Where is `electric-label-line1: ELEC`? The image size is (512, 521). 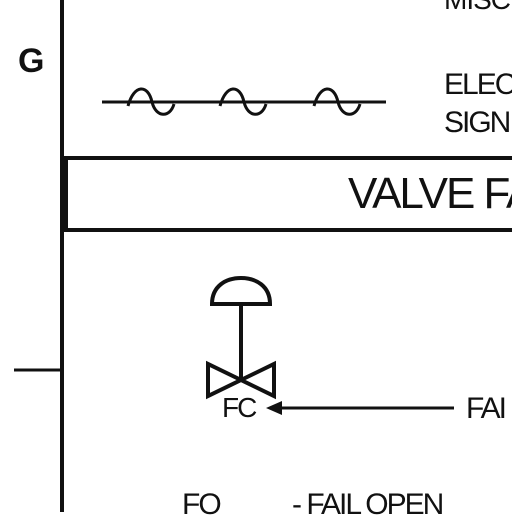 electric-label-line1: ELEC is located at coordinates (478, 84).